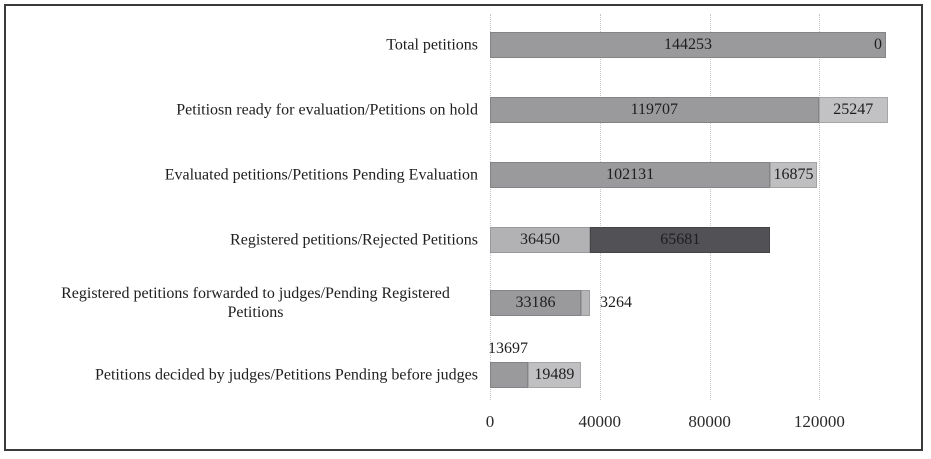 The width and height of the screenshot is (931, 459). I want to click on bar-segment: 119707, so click(654, 110).